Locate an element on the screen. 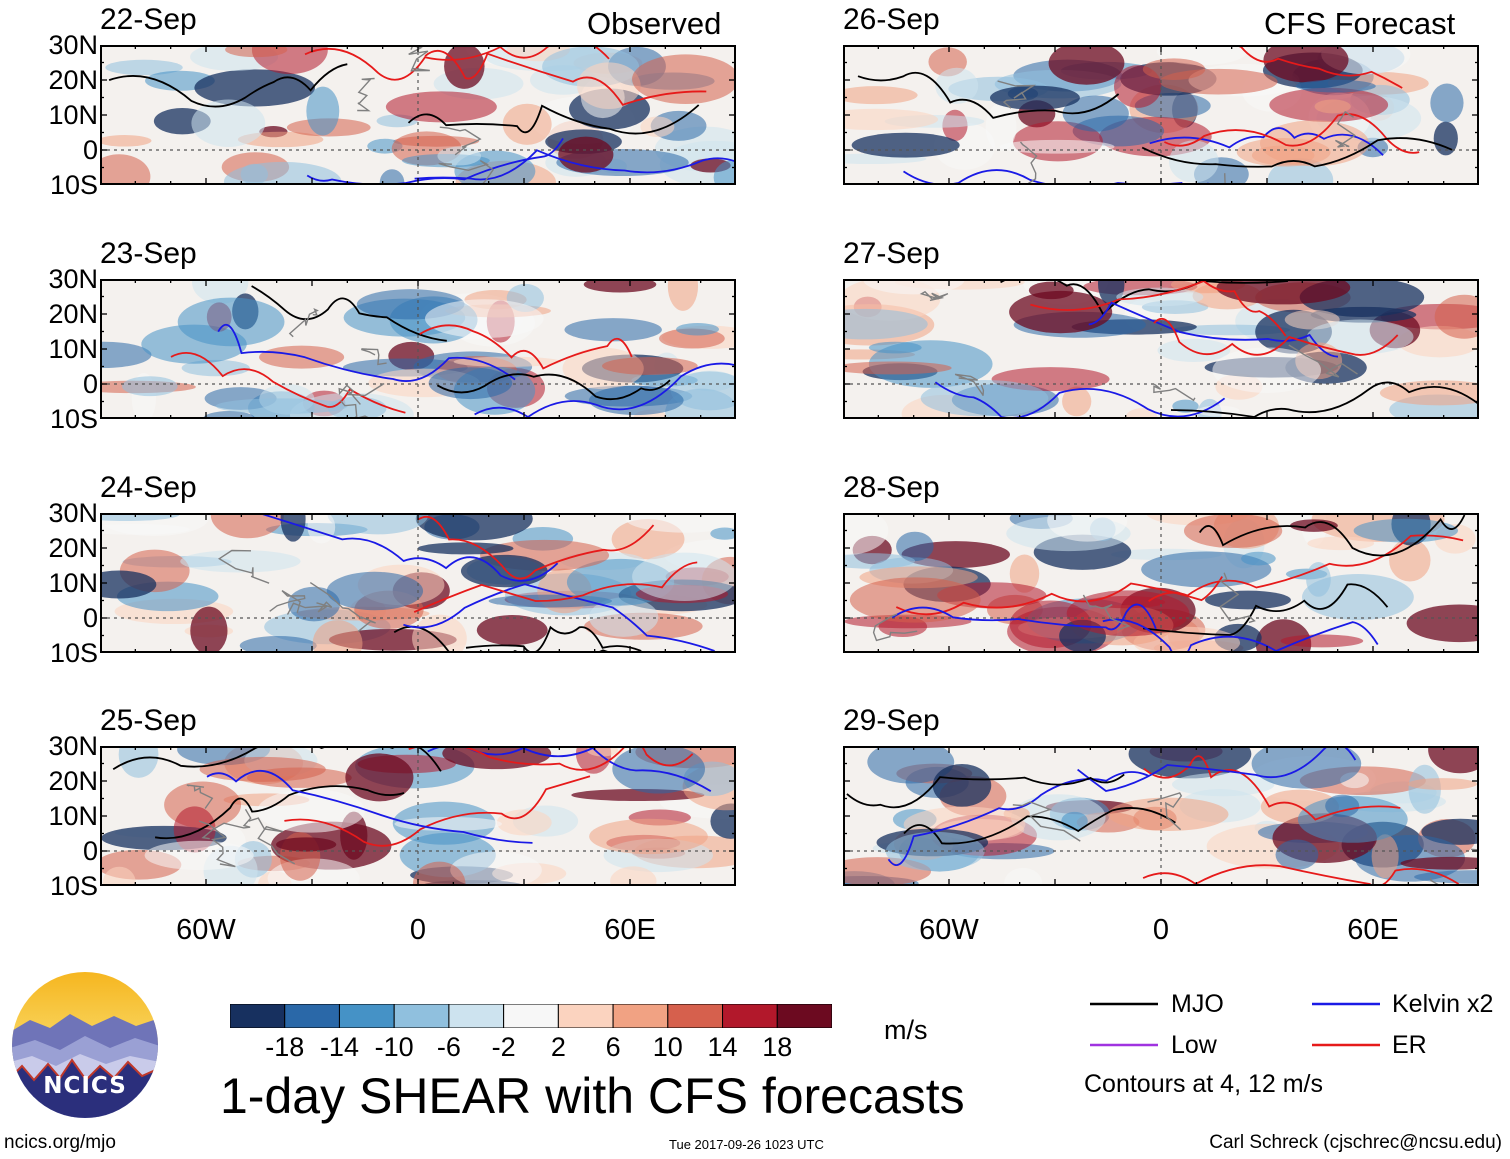 This screenshot has width=1510, height=1159. colorbar-tick-label: 2 is located at coordinates (558, 1047).